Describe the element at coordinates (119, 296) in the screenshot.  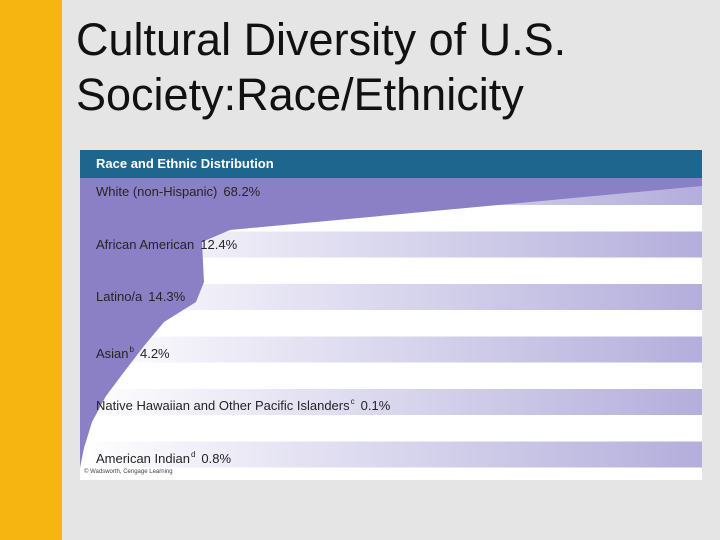
I see `row-category: Latino/a` at that location.